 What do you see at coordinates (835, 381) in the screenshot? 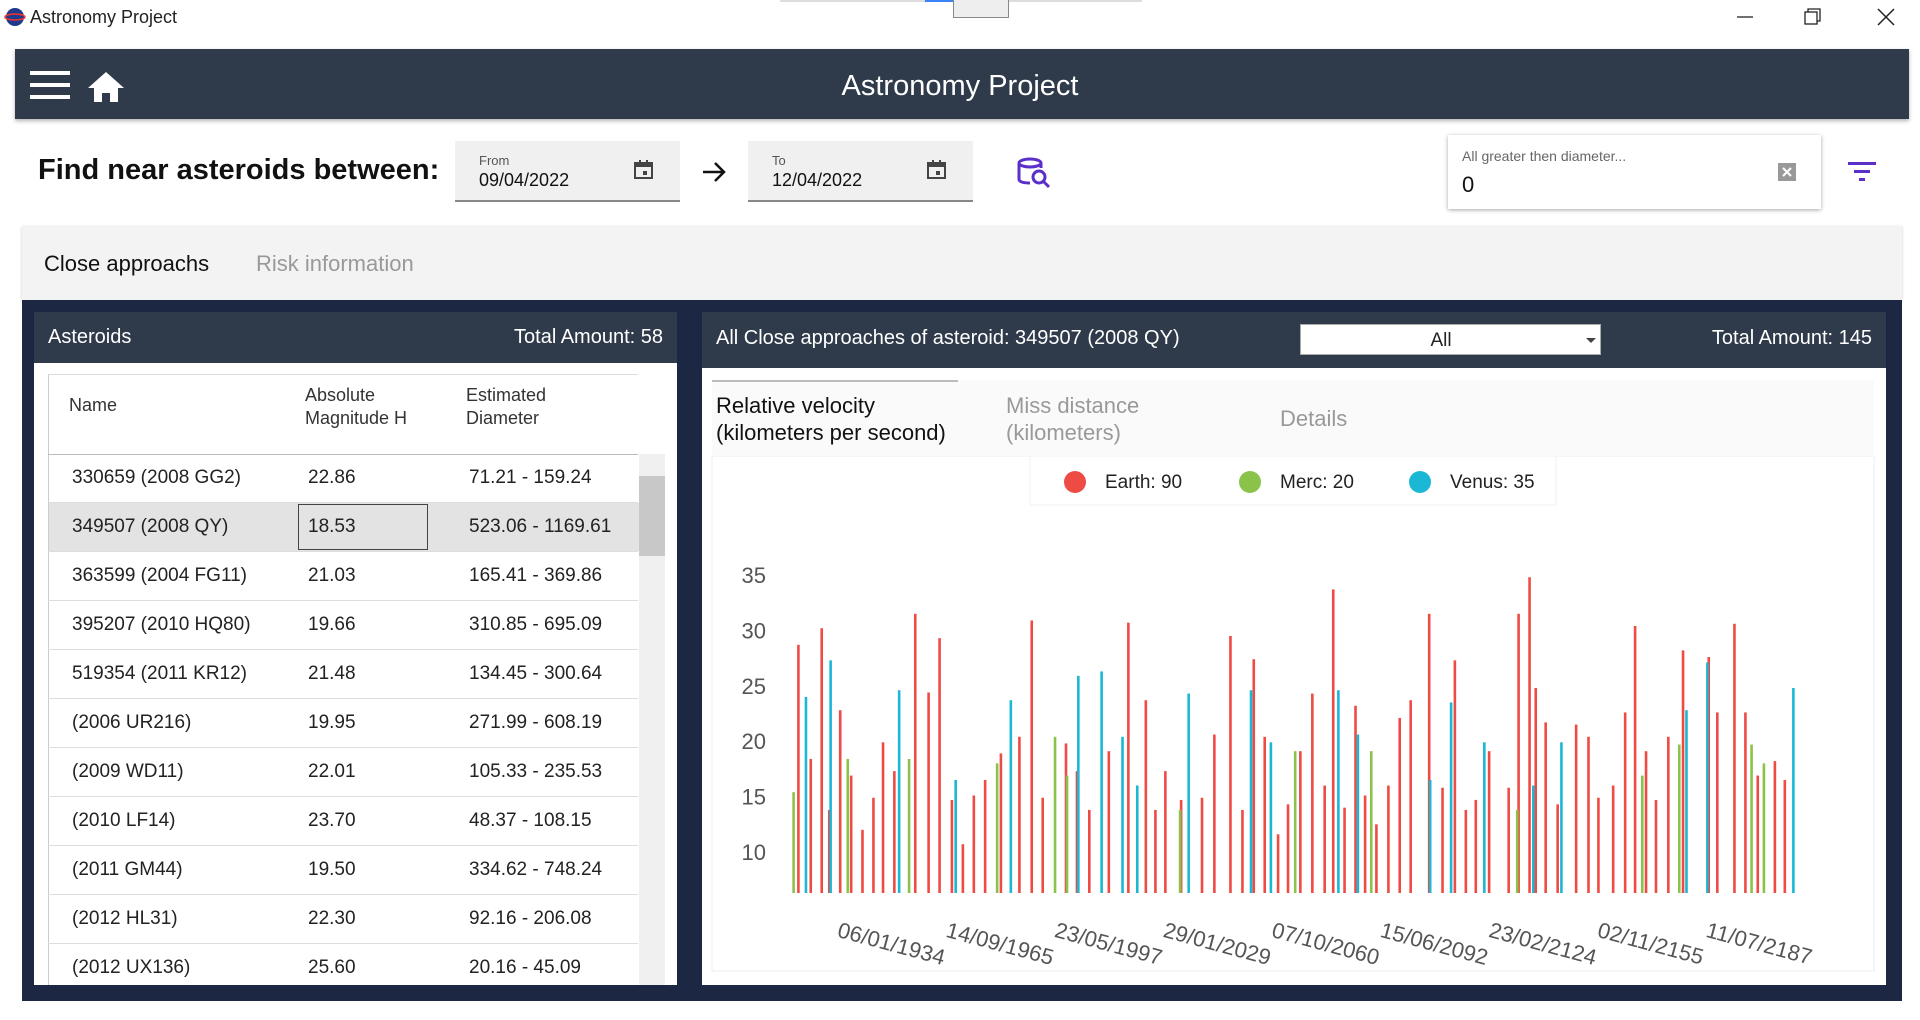
I see `tab-indicator` at bounding box center [835, 381].